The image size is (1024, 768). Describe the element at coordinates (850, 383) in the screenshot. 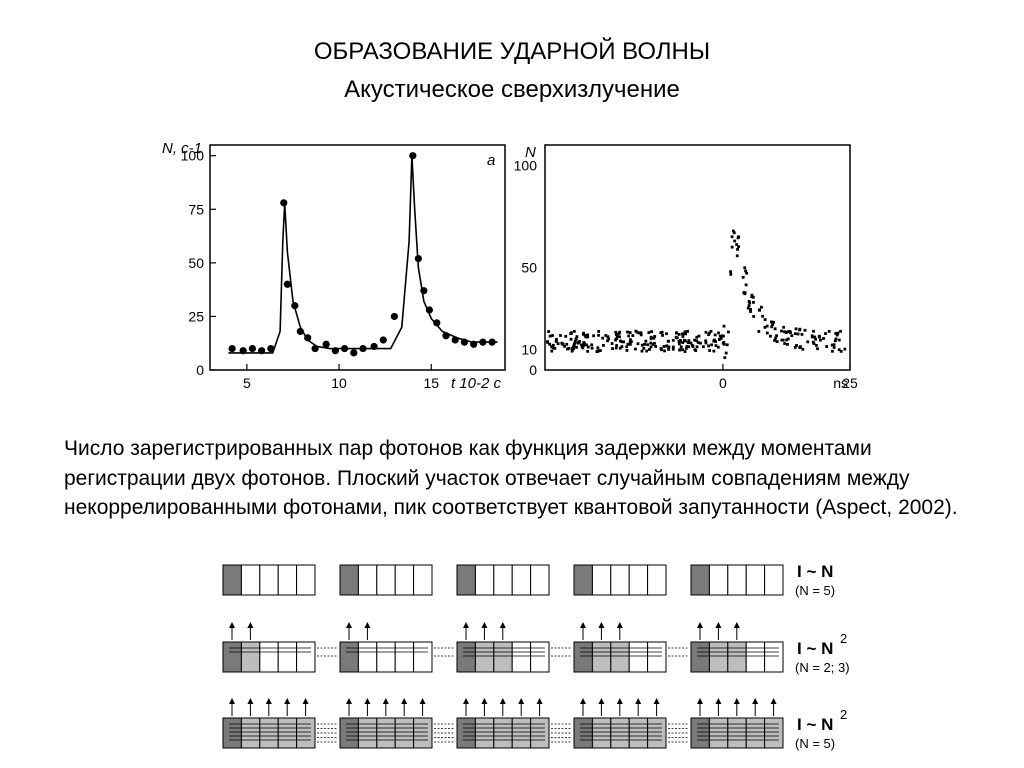

I see `chart-b-xtick-label: 25` at that location.